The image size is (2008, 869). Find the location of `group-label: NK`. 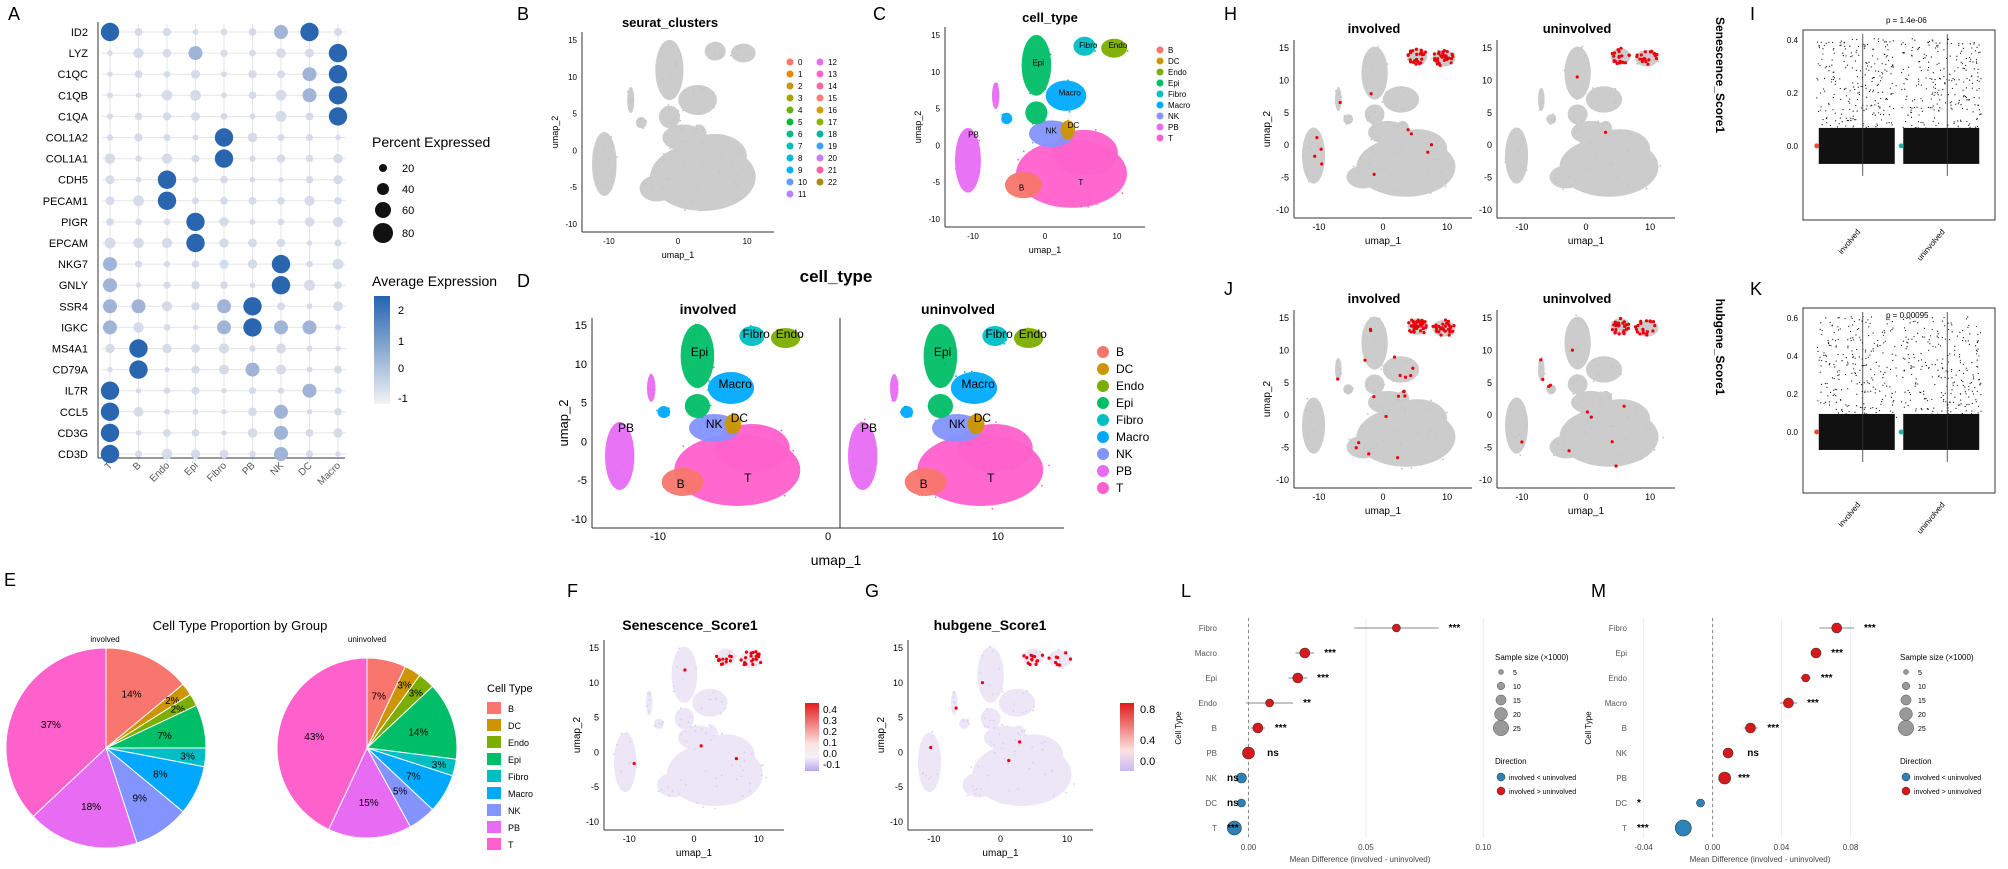

group-label: NK is located at coordinates (278, 469).